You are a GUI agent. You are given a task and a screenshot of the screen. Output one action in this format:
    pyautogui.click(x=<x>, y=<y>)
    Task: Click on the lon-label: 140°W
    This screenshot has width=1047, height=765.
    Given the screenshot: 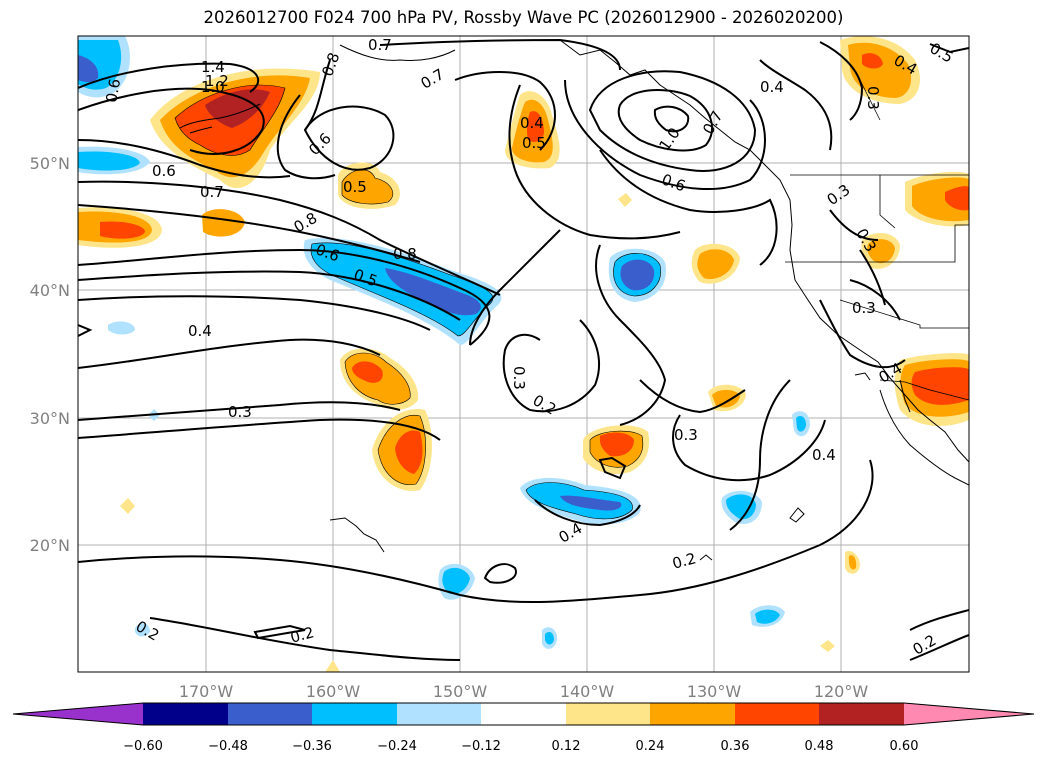 What is the action you would take?
    pyautogui.click(x=587, y=691)
    